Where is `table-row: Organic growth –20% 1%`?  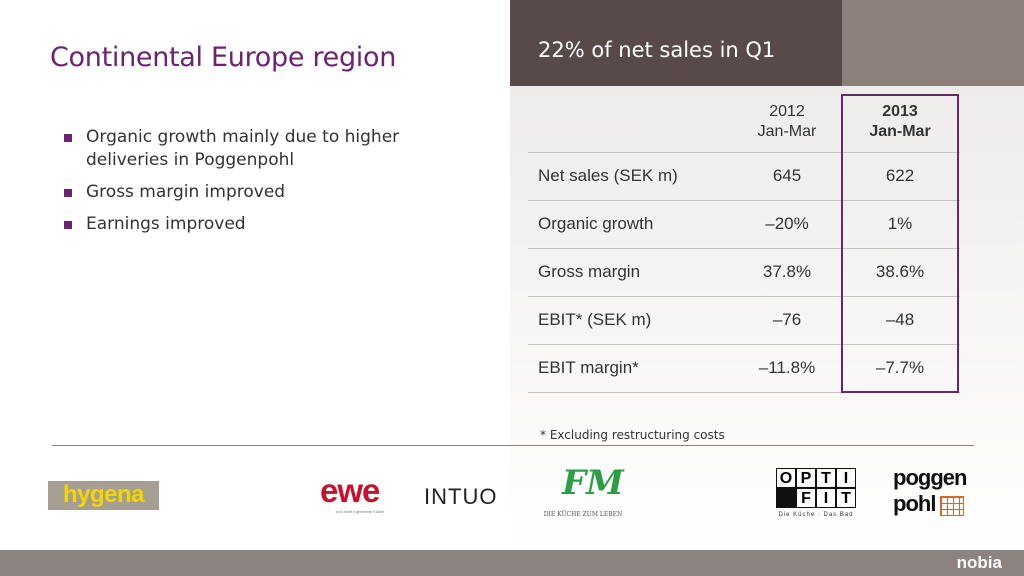 table-row: Organic growth –20% 1% is located at coordinates (744, 224).